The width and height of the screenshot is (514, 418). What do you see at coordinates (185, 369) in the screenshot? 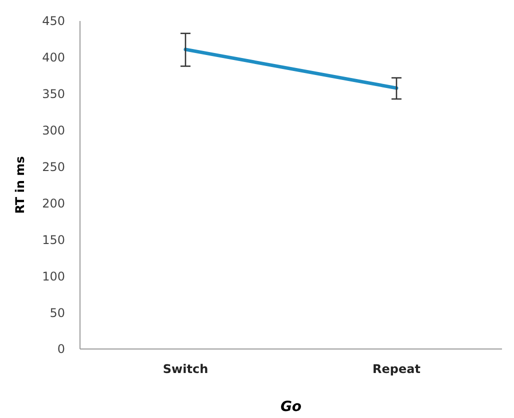
I see `x-tick-label: Switch` at bounding box center [185, 369].